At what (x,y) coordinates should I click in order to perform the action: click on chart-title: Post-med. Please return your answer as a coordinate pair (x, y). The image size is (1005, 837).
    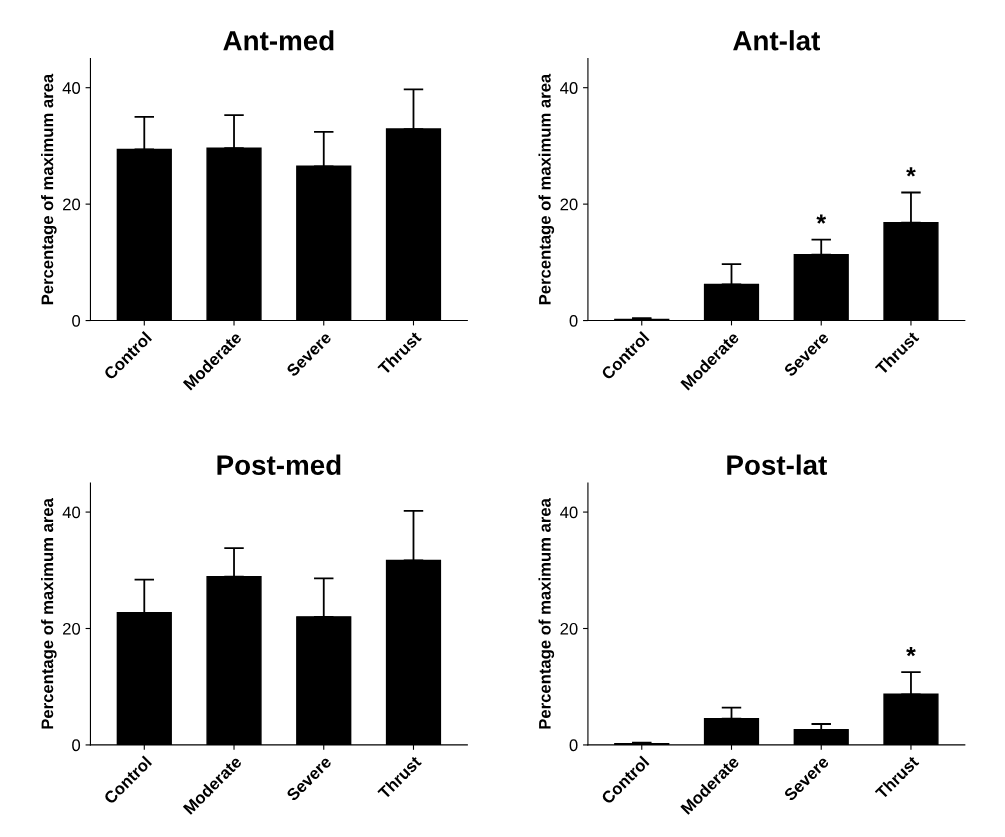
    Looking at the image, I should click on (279, 464).